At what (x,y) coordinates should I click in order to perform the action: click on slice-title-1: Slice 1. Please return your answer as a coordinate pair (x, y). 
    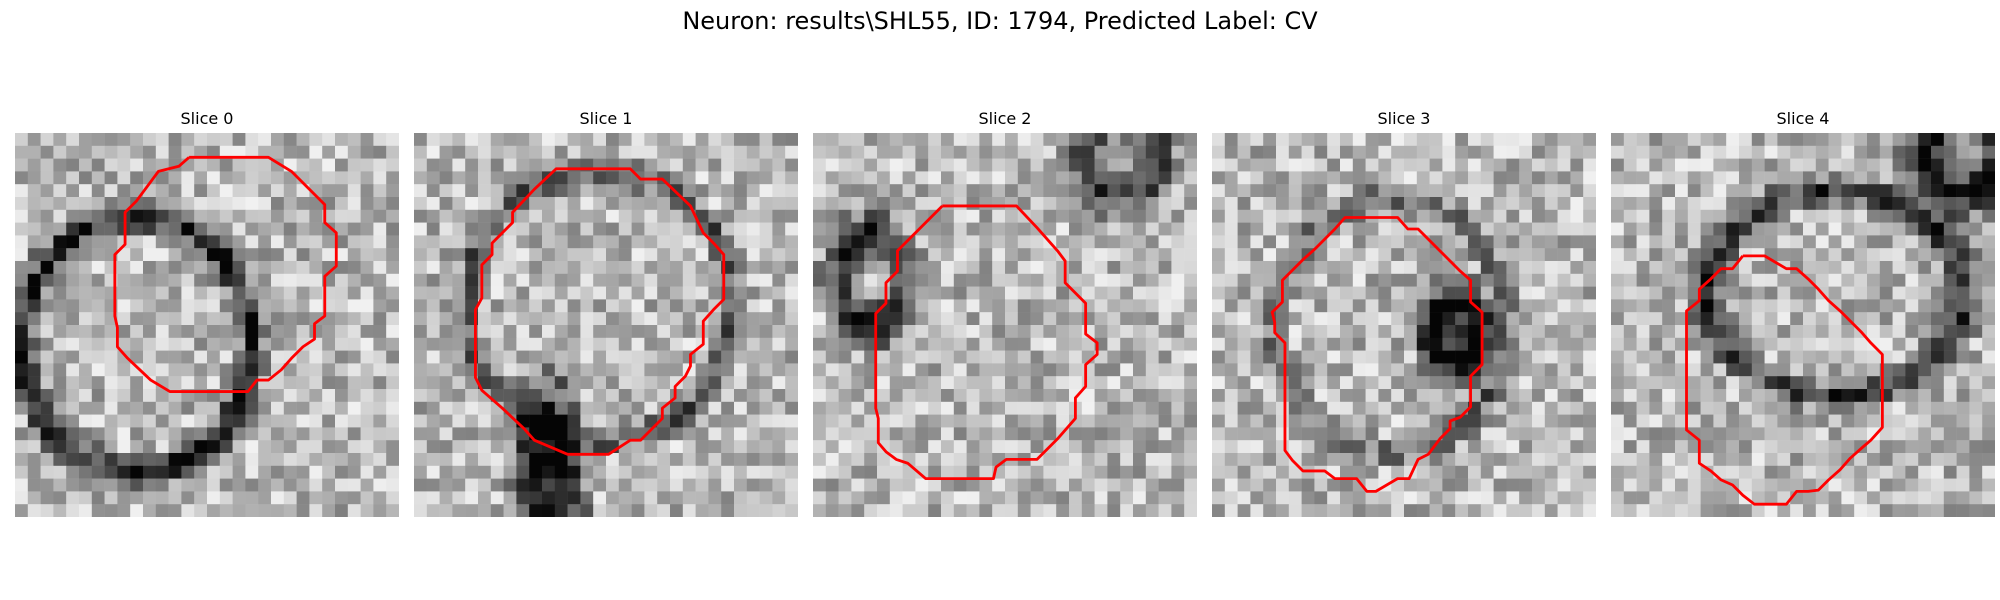
    Looking at the image, I should click on (606, 118).